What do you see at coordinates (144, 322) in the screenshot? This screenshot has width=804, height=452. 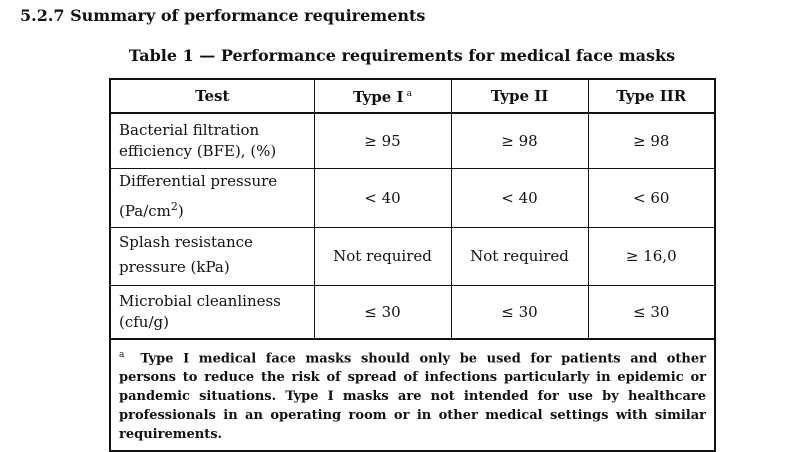 I see `test-name-line: (cfu/g)` at bounding box center [144, 322].